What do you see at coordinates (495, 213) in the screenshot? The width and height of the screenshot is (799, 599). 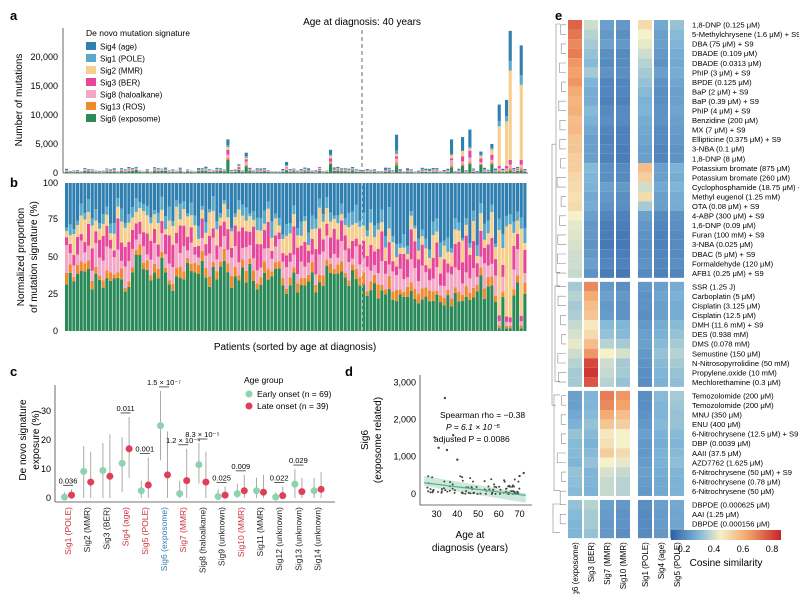 I see `bar-b-117-sig4` at bounding box center [495, 213].